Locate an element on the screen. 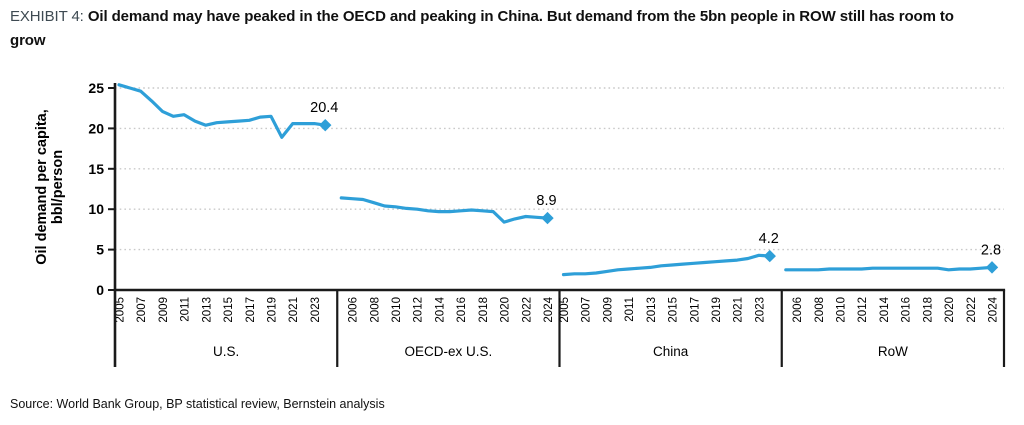 The width and height of the screenshot is (1024, 425). end-value-label-china: 4.2 is located at coordinates (769, 239).